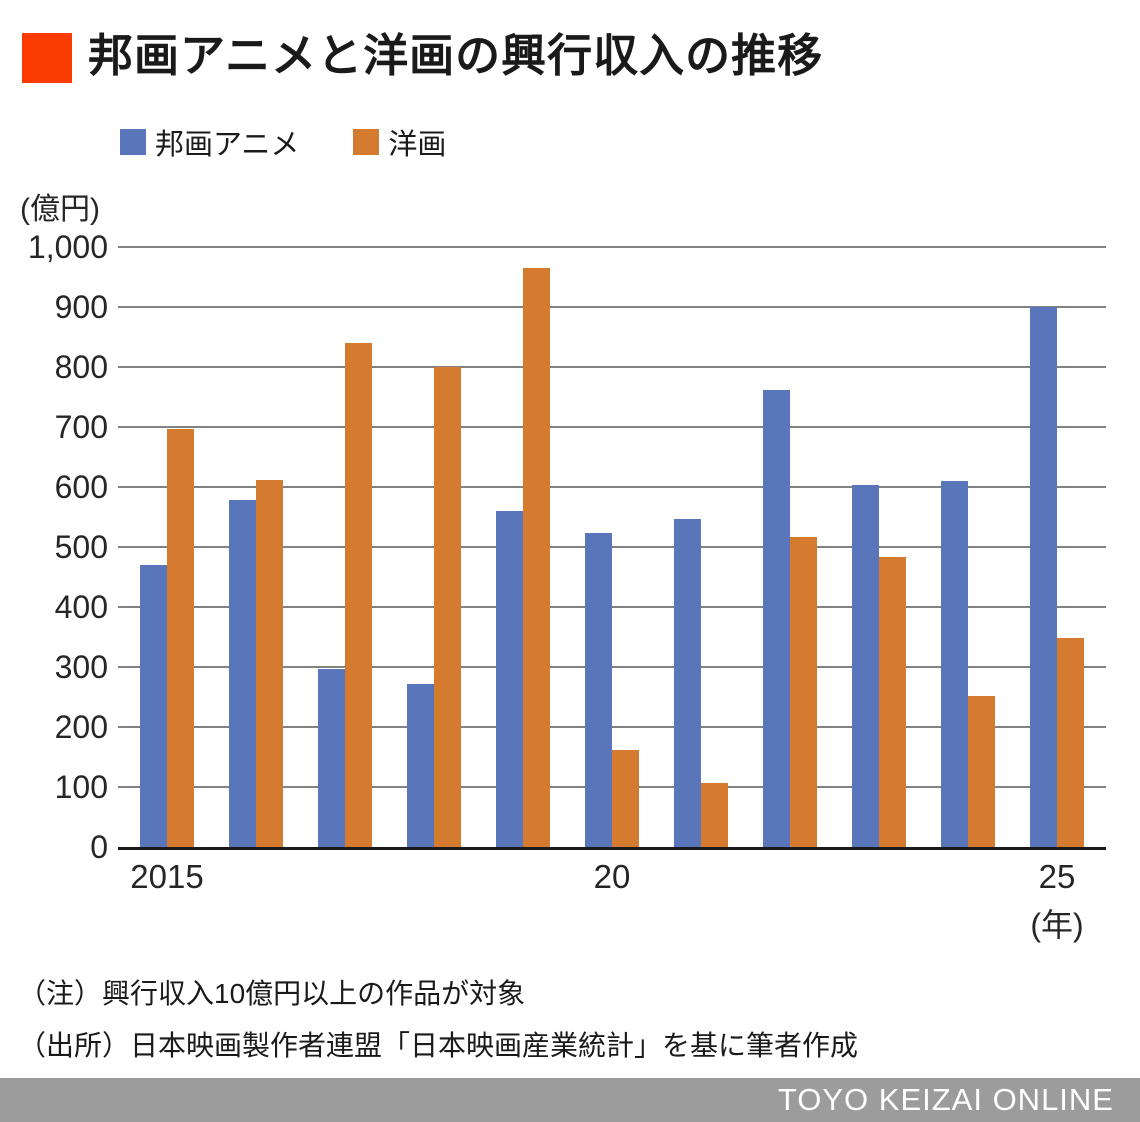 The image size is (1140, 1122). Describe the element at coordinates (331, 758) in the screenshot. I see `bar-邦画アニメ-2017` at that location.